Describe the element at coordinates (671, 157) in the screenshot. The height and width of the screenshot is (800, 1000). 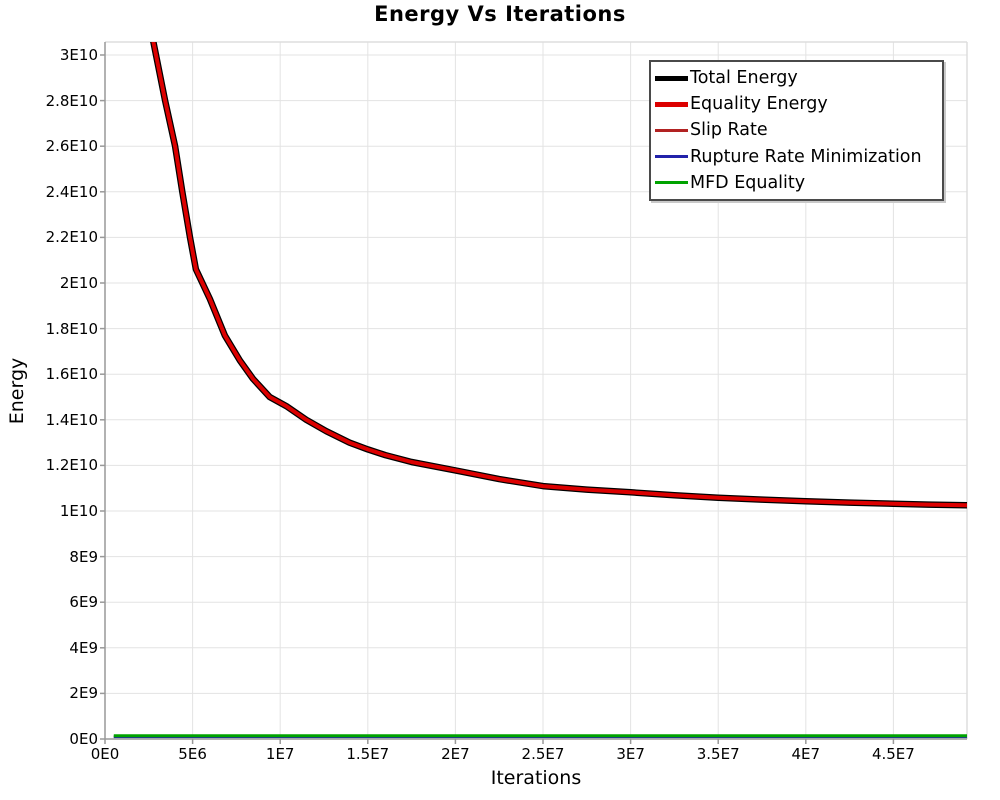
I see `legend-swatch-rupture-rate-minimization` at that location.